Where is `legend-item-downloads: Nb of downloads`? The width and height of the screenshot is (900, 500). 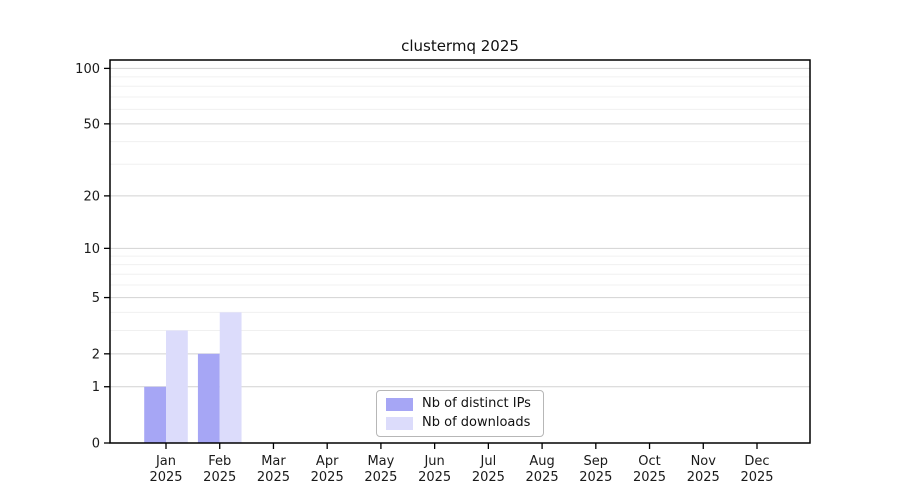
legend-item-downloads: Nb of downloads is located at coordinates (458, 423).